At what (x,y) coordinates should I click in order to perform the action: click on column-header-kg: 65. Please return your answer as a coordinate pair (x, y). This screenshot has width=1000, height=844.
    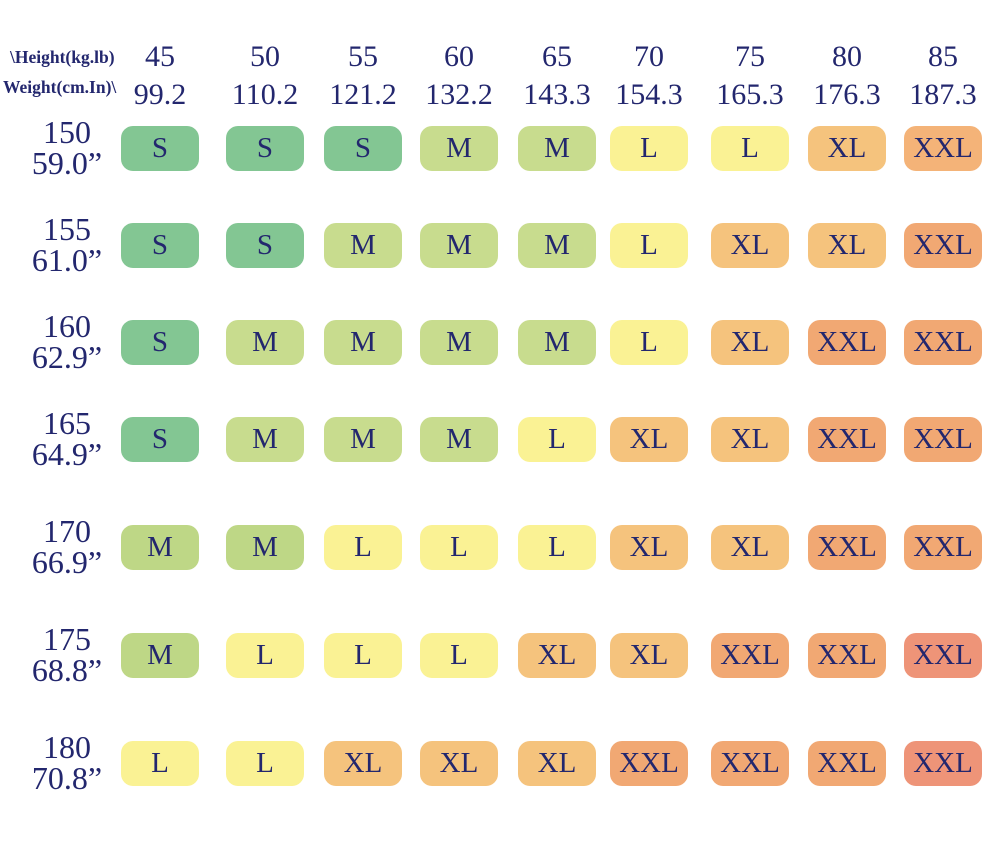
    Looking at the image, I should click on (557, 56).